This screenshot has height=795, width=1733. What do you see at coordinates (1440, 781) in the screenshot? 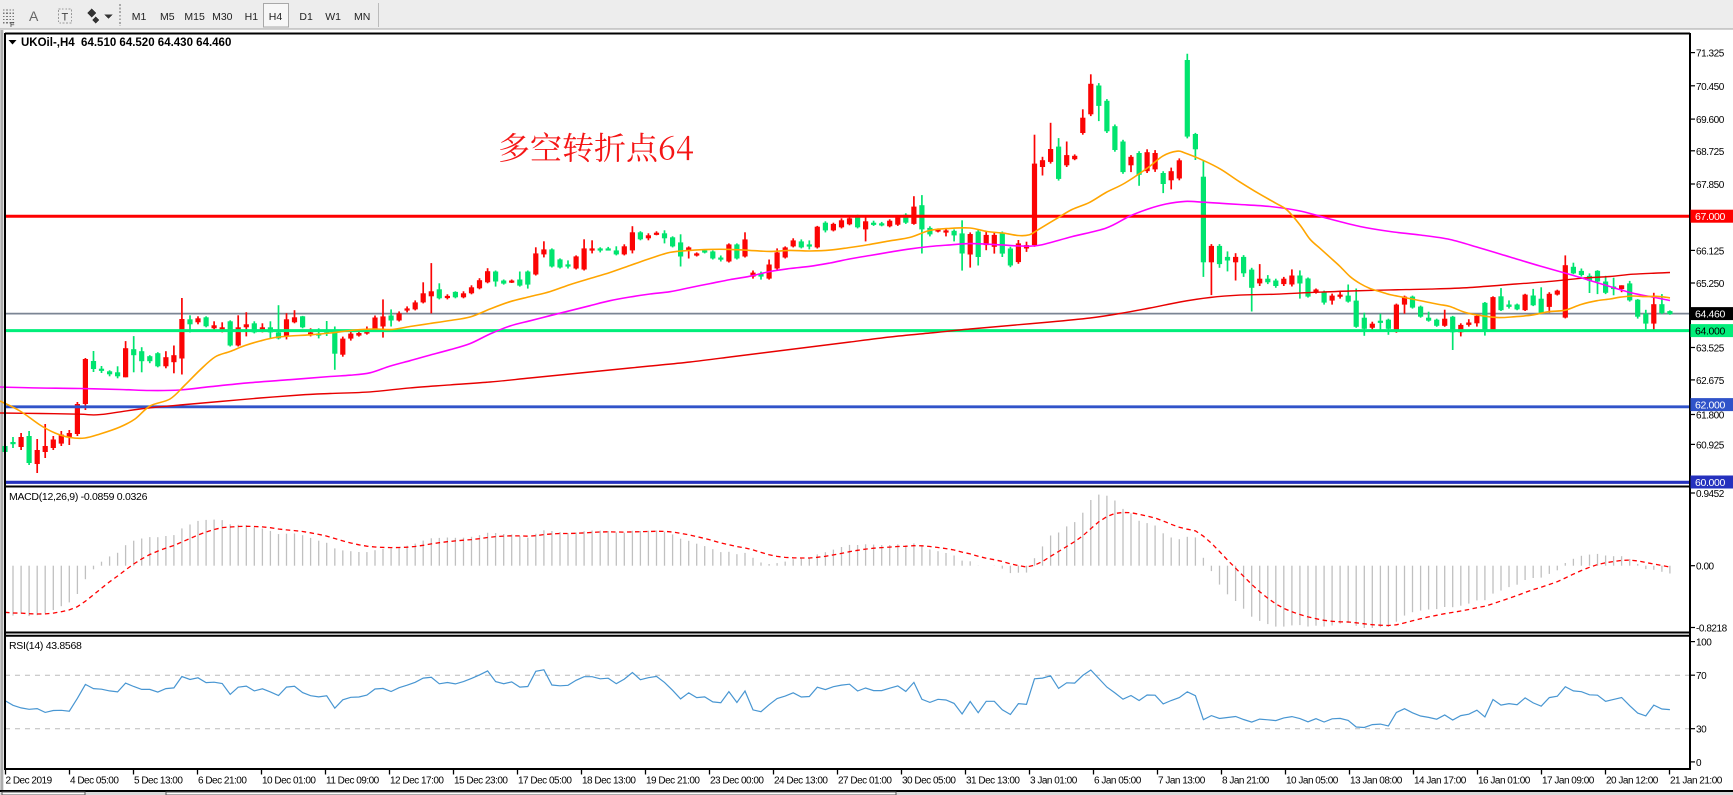
I see `svg-text: 14 Jan 17:00` at bounding box center [1440, 781].